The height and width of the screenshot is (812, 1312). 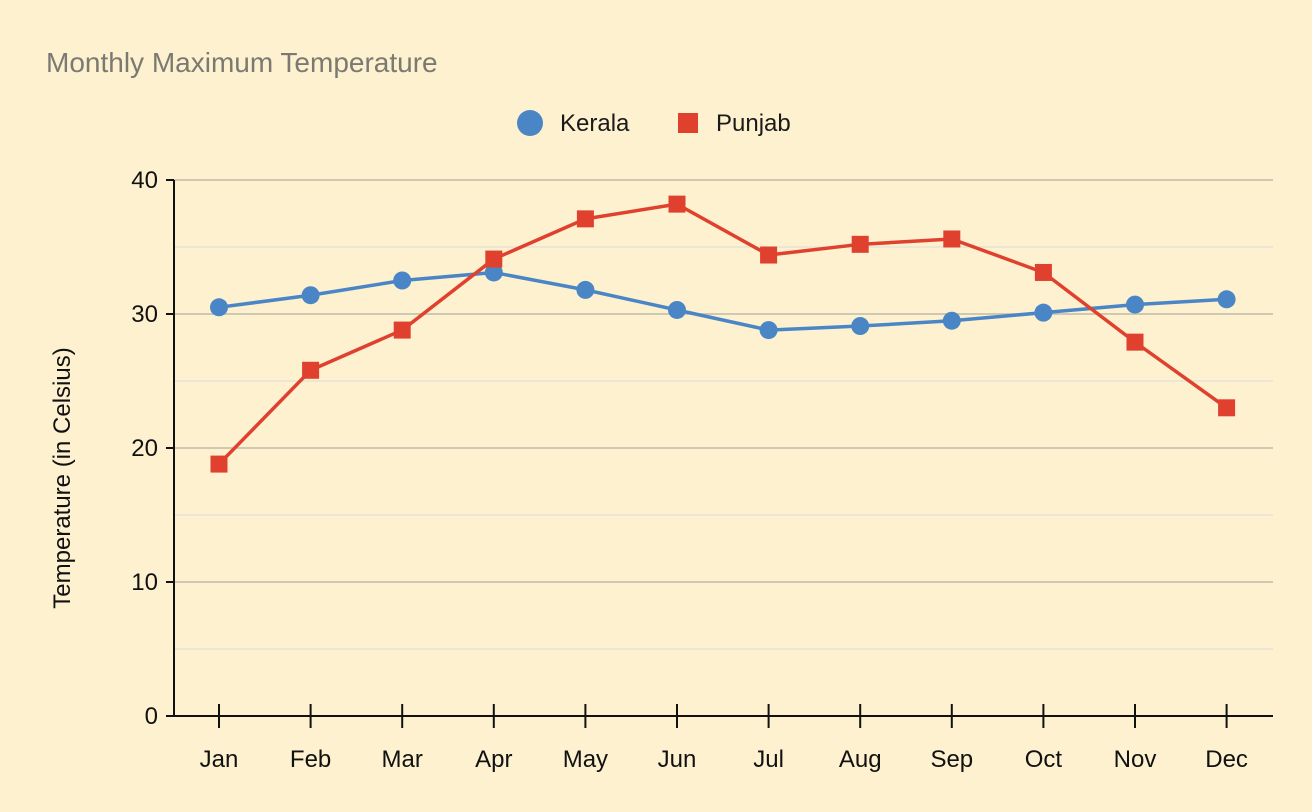 I want to click on x-tick-label-aug: Aug, so click(x=860, y=759).